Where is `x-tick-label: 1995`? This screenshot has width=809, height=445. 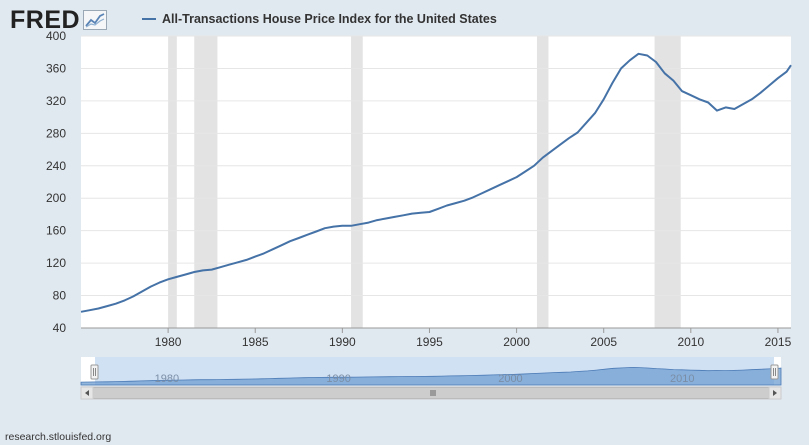
x-tick-label: 1995 is located at coordinates (429, 342).